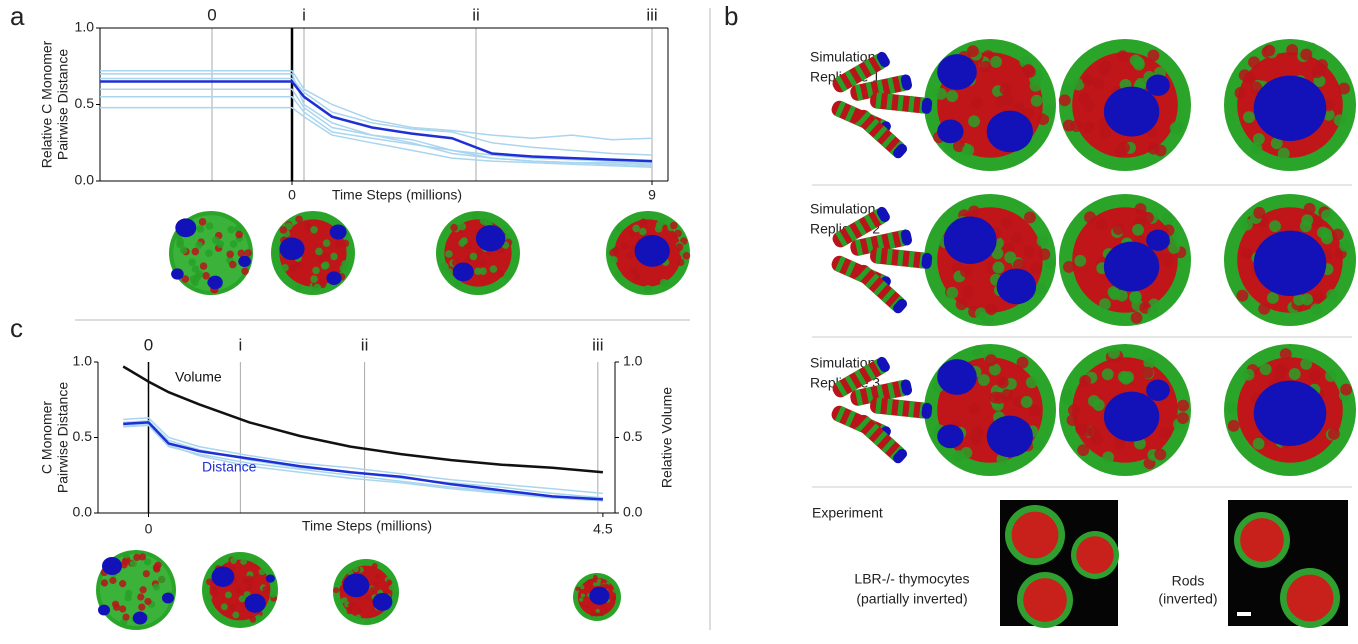 The height and width of the screenshot is (644, 1358). What do you see at coordinates (397, 195) in the screenshot?
I see `x-axis-label: Time Steps (millions)` at bounding box center [397, 195].